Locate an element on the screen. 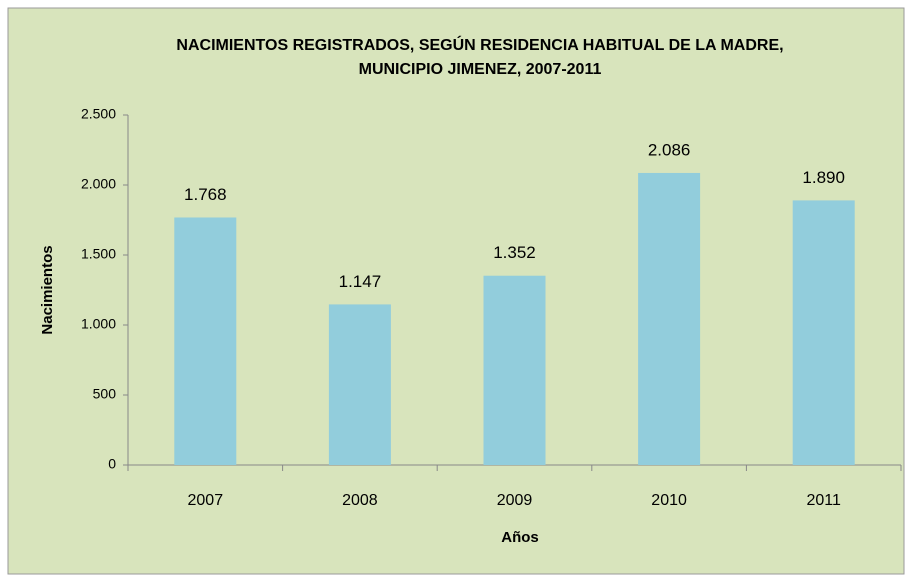 This screenshot has height=582, width=912. chart-title: MUNICIPIO JIMENEZ, 2007-2011 is located at coordinates (480, 69).